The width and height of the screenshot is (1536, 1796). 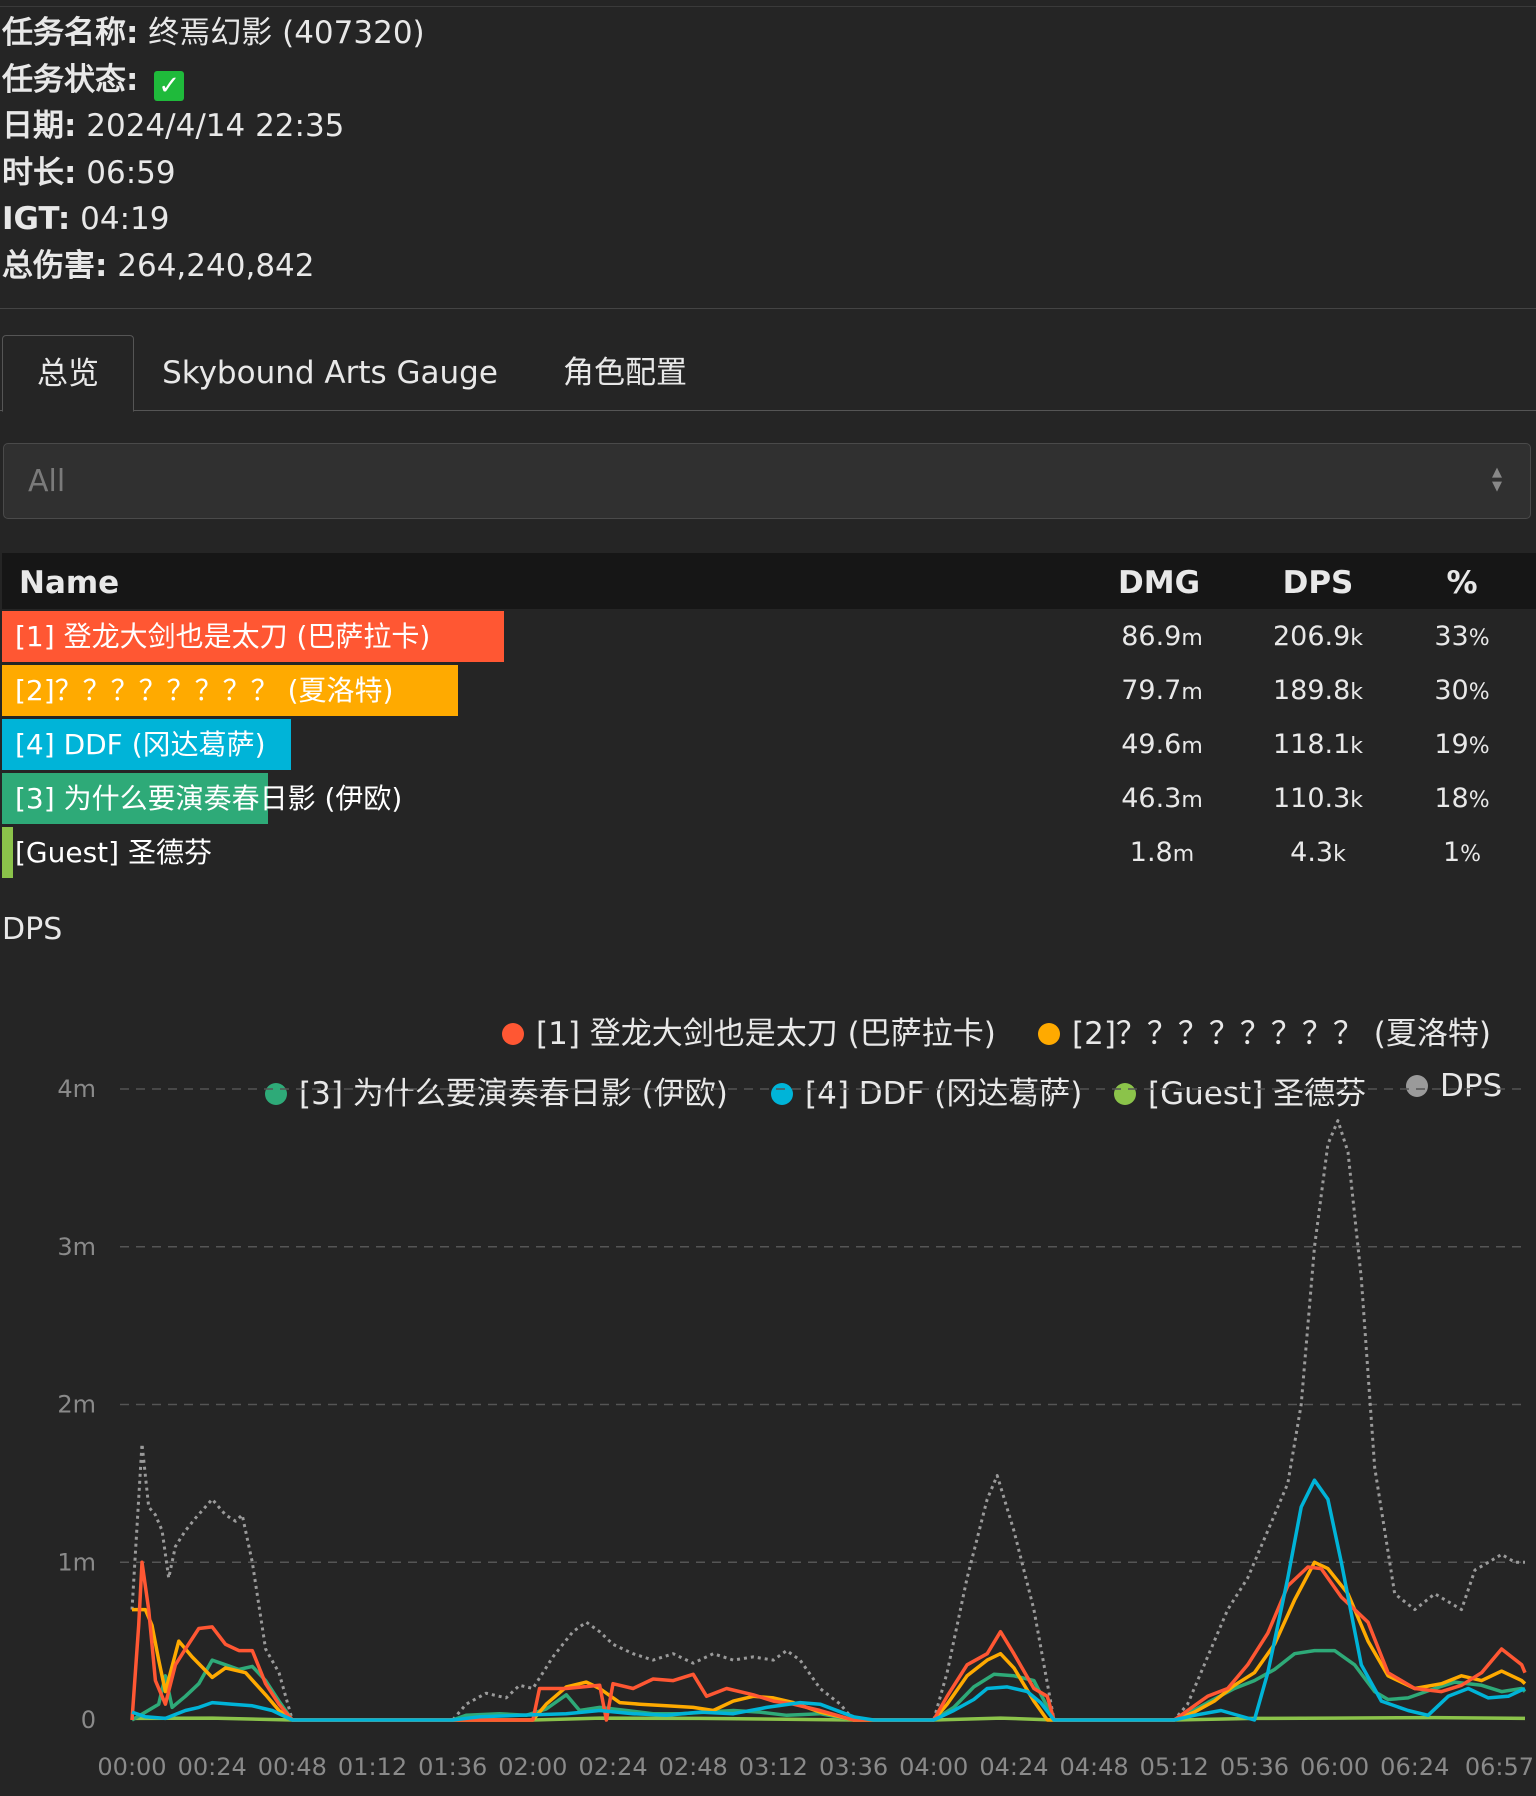 What do you see at coordinates (68, 373) in the screenshot?
I see `tab-overview: 总览` at bounding box center [68, 373].